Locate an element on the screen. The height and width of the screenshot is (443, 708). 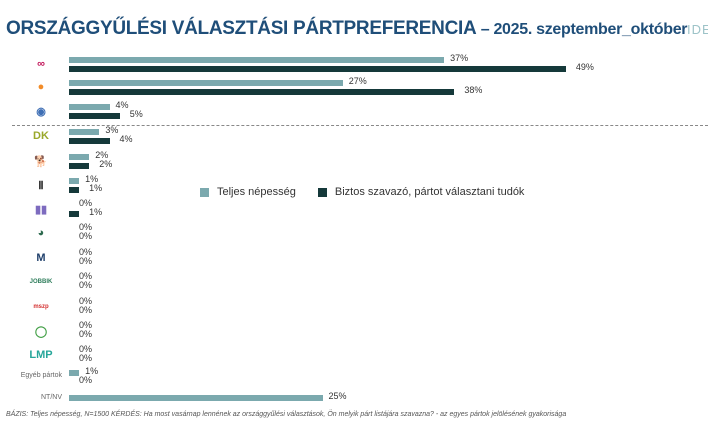
fidesz-kdnp-logo-icon: ● is located at coordinates (41, 87).